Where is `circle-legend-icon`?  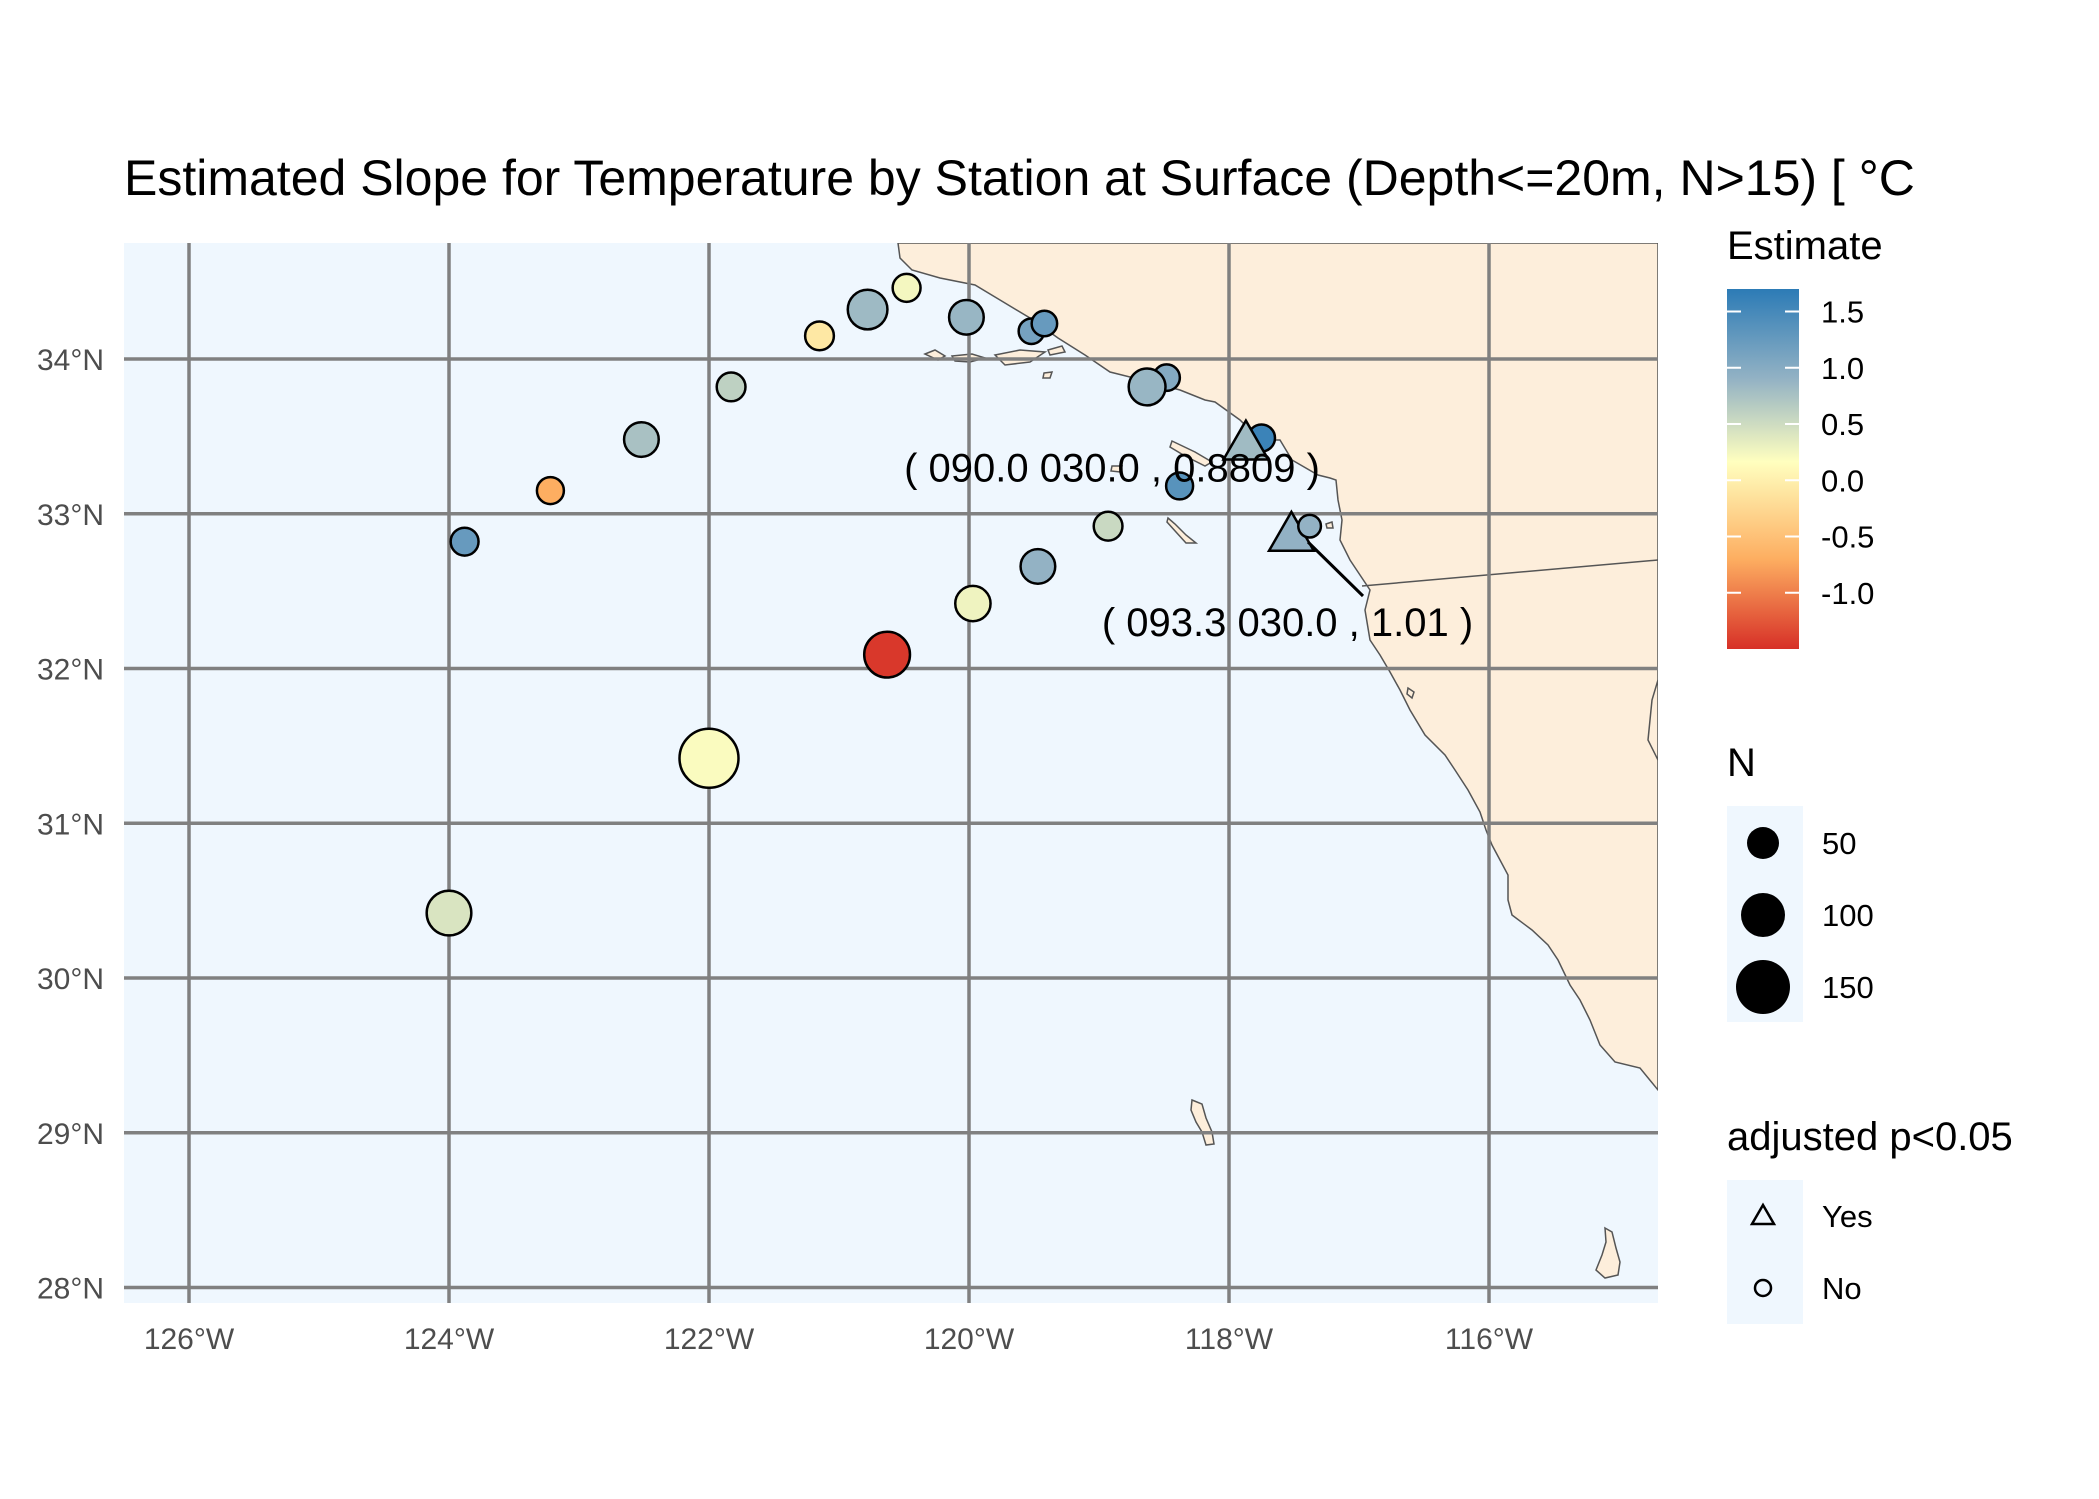
circle-legend-icon is located at coordinates (1763, 1288).